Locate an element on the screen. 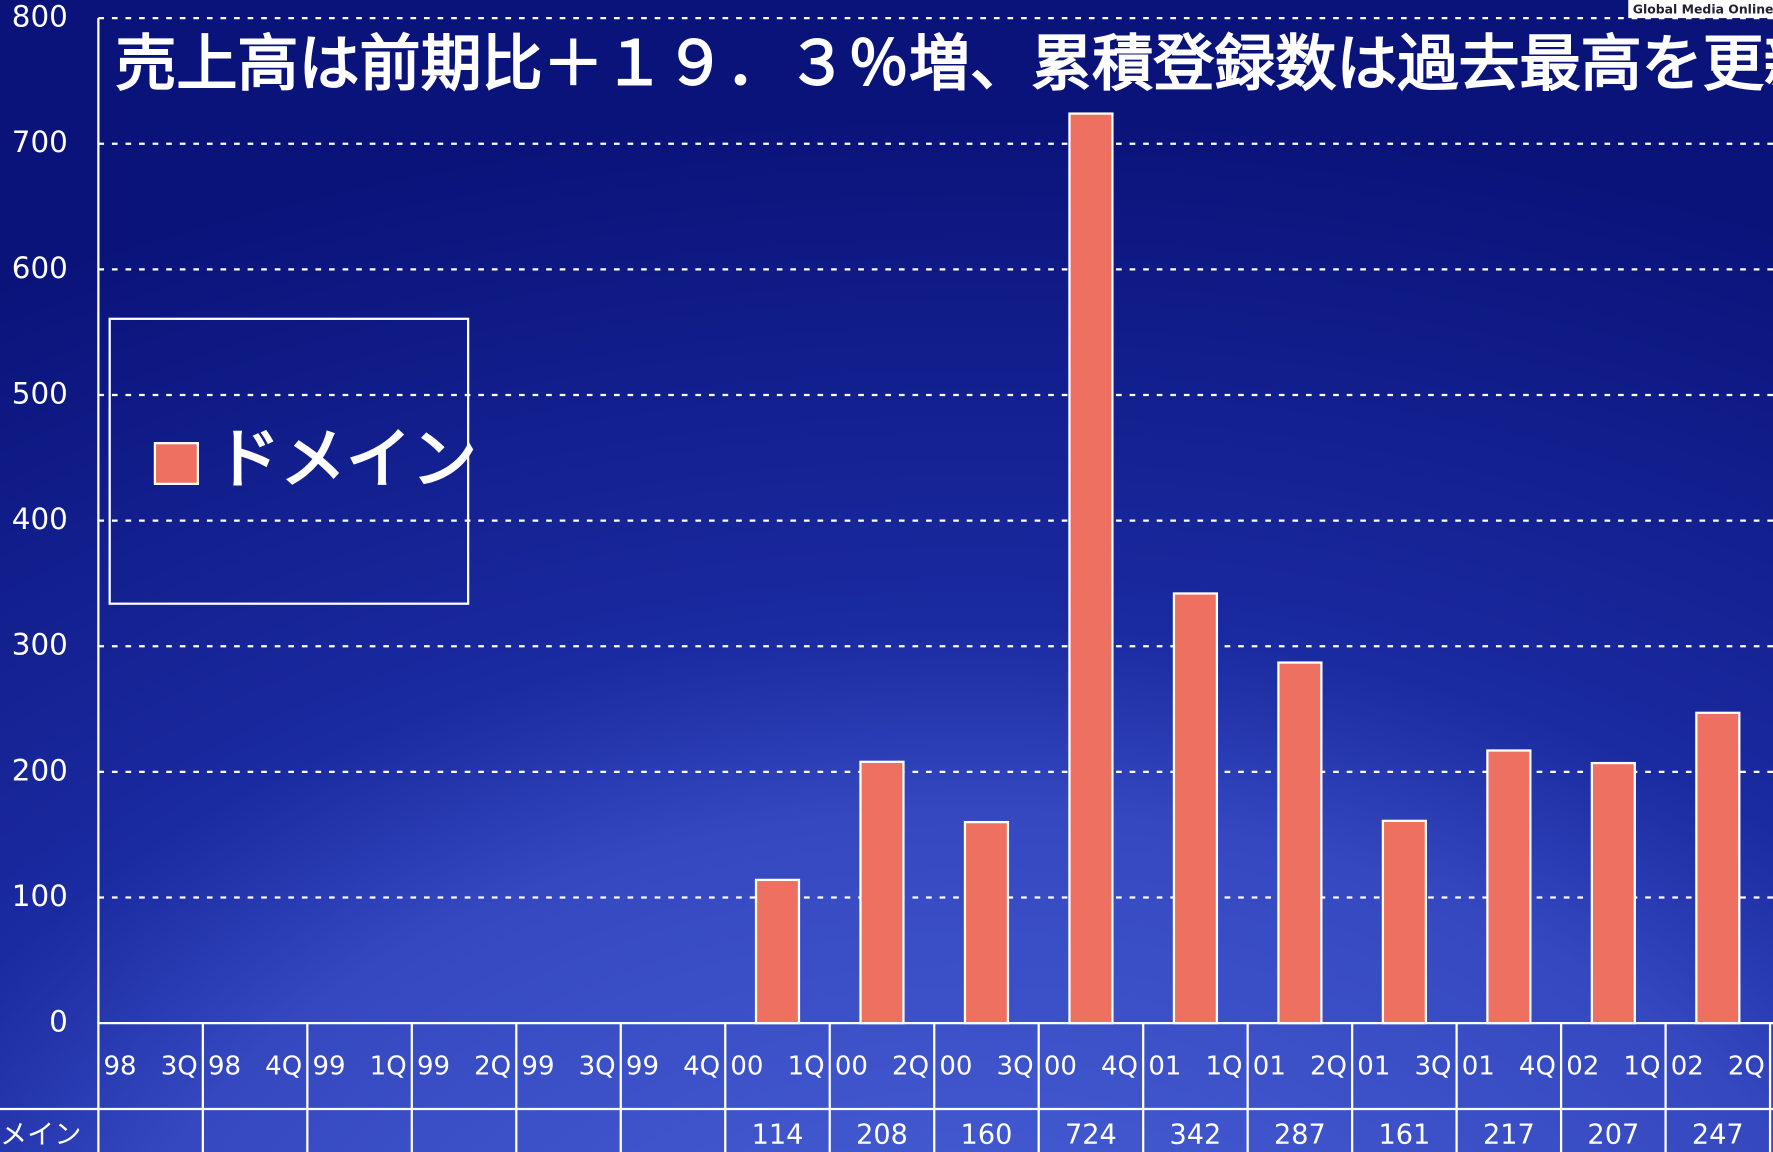 The width and height of the screenshot is (1773, 1152). y-tick-label: 500 is located at coordinates (40, 393).